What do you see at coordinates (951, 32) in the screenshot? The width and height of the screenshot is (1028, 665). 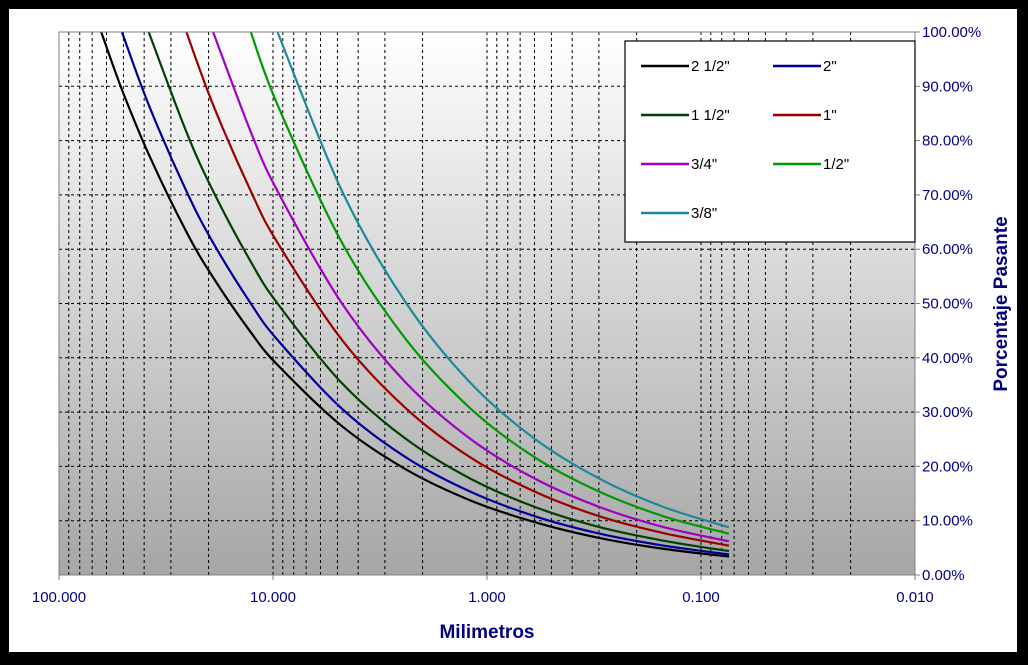 I see `y-tick-label: 100.00%` at bounding box center [951, 32].